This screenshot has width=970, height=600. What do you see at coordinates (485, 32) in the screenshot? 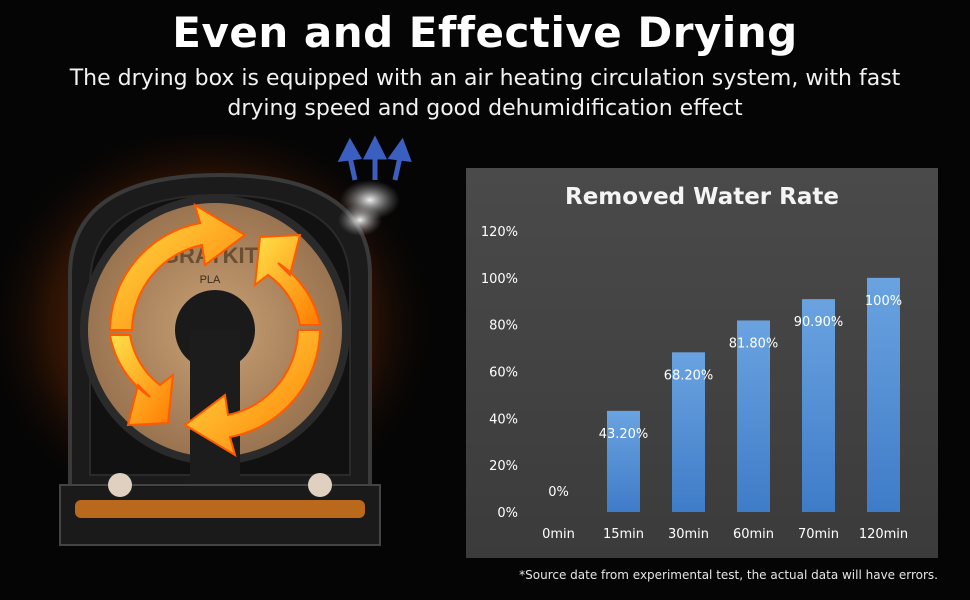
I see `page-title: Even and Effective Drying` at bounding box center [485, 32].